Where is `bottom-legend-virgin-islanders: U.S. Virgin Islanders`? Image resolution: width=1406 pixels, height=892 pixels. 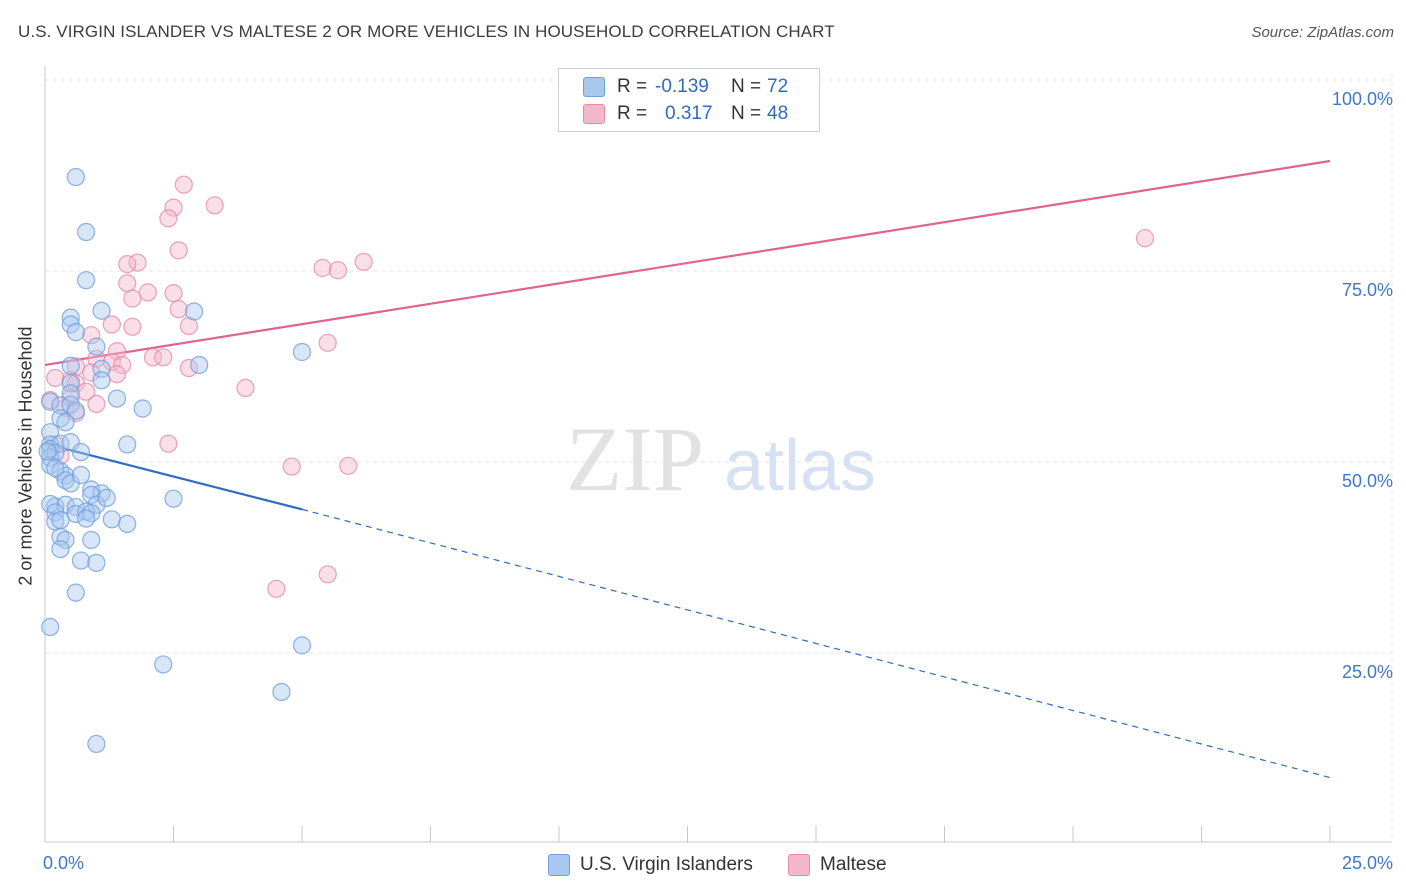
bottom-legend-virgin-islanders: U.S. Virgin Islanders is located at coordinates (650, 865).